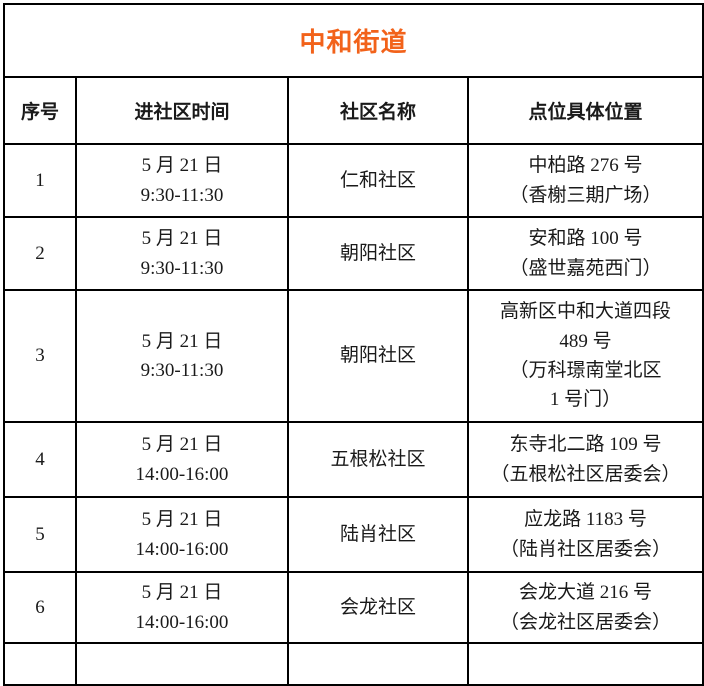 The width and height of the screenshot is (704, 686). Describe the element at coordinates (378, 110) in the screenshot. I see `col-header-community: 社区名称` at that location.